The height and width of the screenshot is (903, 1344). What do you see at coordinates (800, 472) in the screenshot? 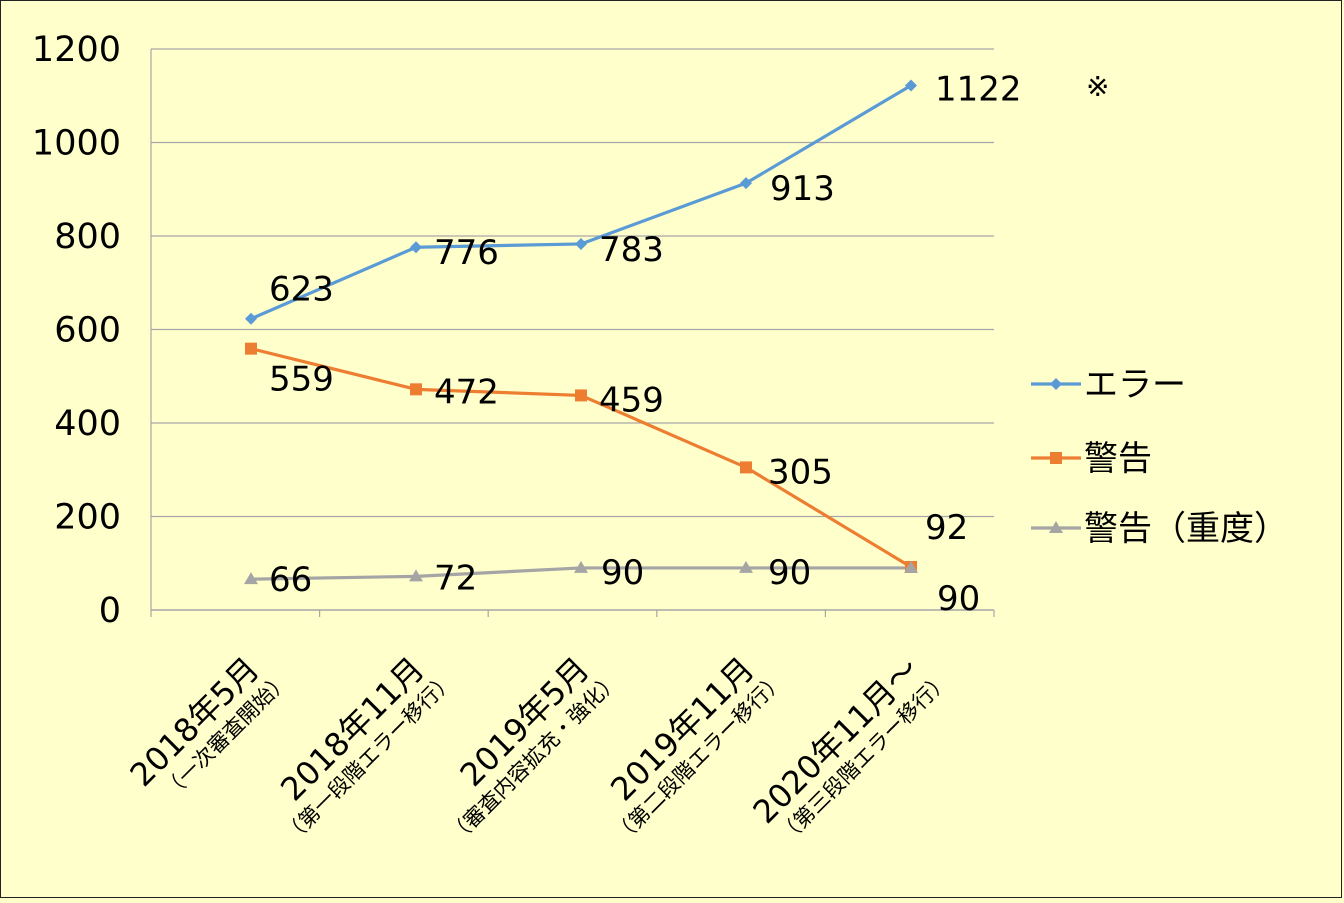
I see `data-label: 305` at bounding box center [800, 472].